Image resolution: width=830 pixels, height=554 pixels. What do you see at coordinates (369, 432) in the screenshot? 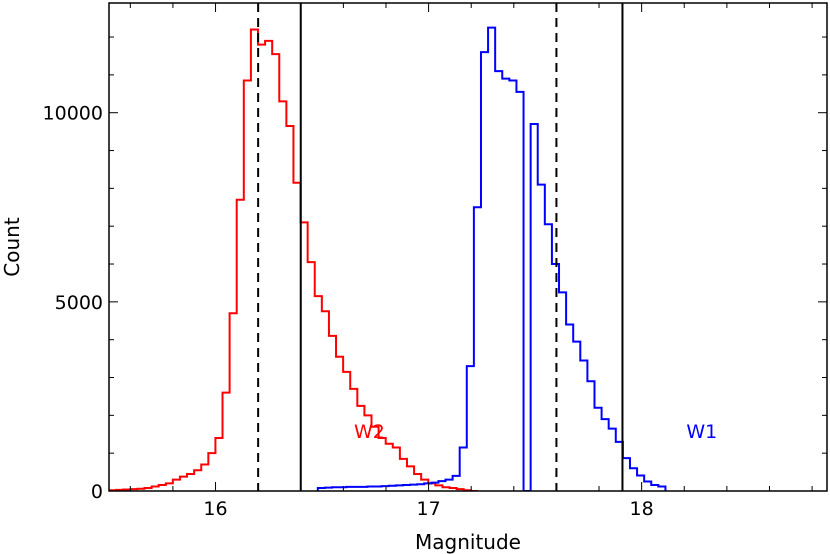
I see `series-label-w2: W2` at bounding box center [369, 432].